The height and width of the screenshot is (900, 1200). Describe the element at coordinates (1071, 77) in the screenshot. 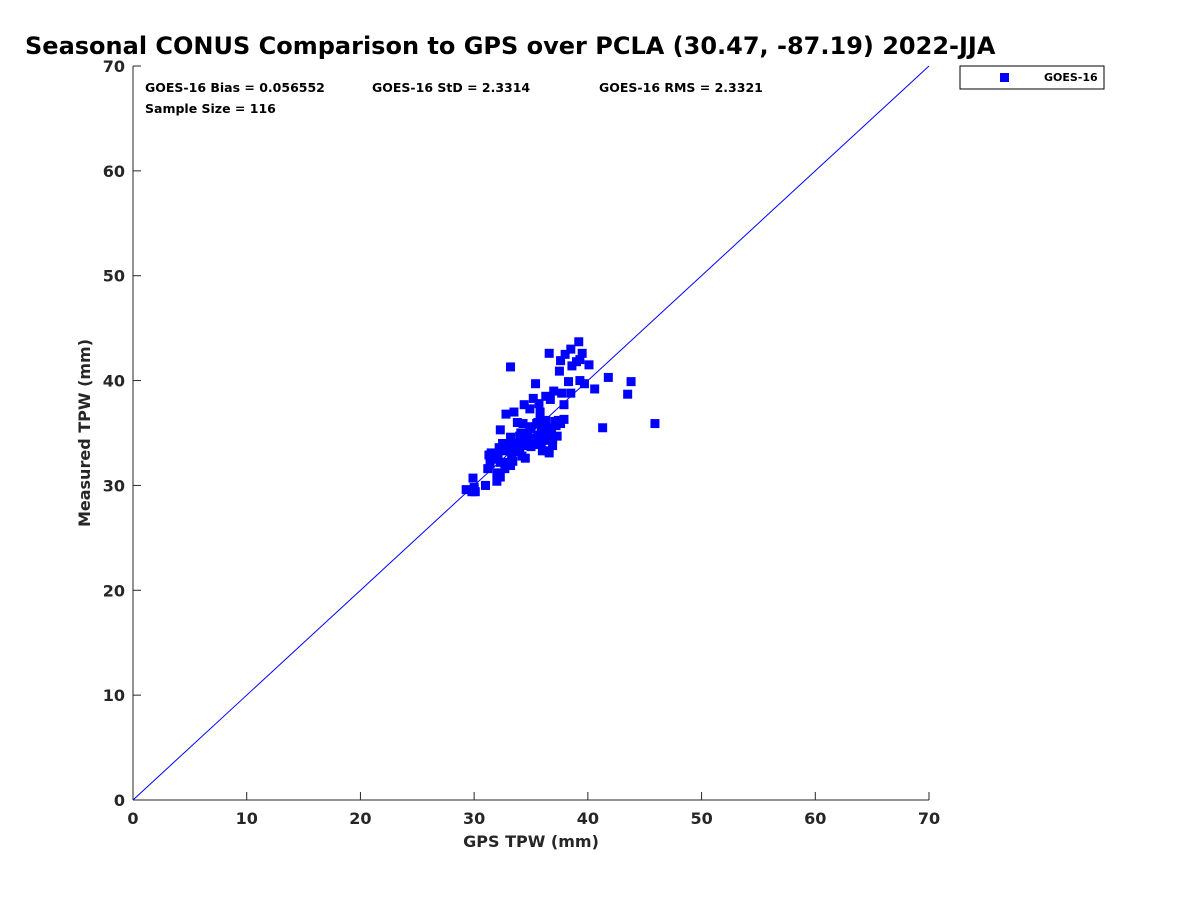

I see `legend-label: GOES-16` at that location.